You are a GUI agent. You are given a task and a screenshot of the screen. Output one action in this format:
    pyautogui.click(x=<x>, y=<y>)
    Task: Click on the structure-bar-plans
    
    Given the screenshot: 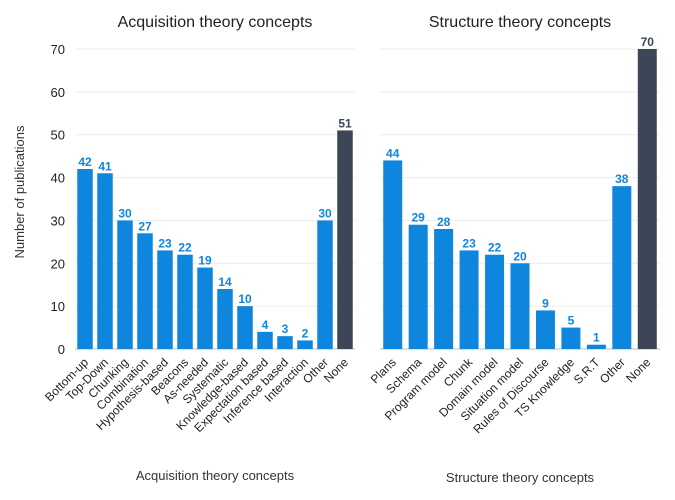 What is the action you would take?
    pyautogui.click(x=393, y=254)
    